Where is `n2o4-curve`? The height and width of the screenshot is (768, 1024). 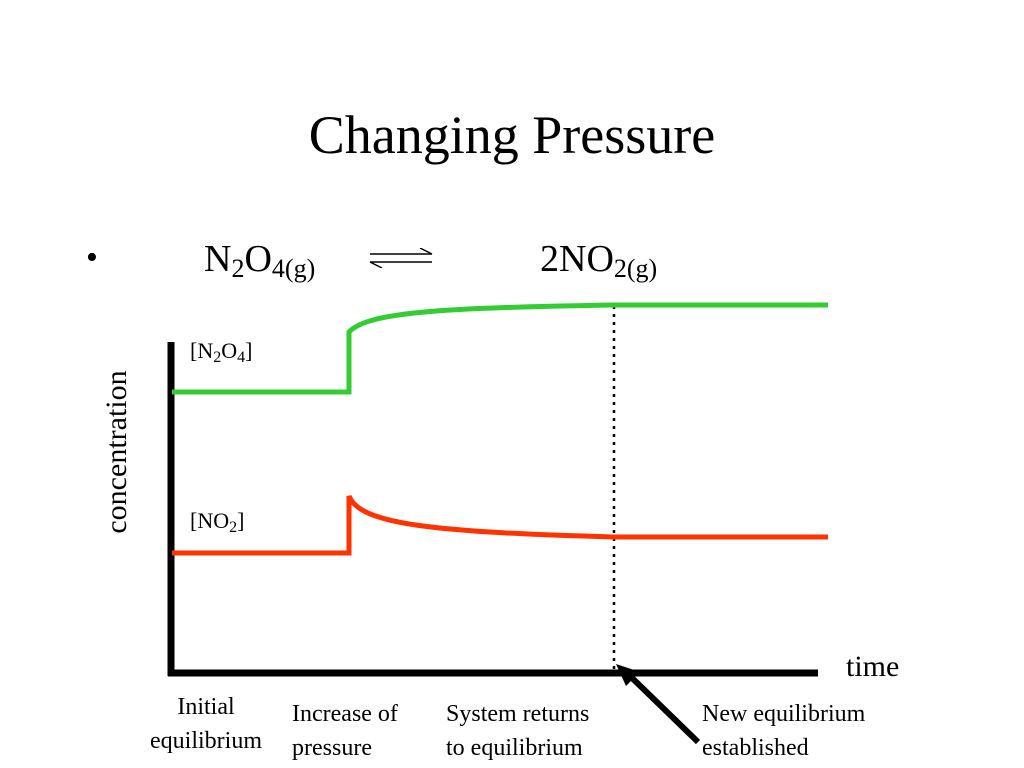
n2o4-curve is located at coordinates (500, 348).